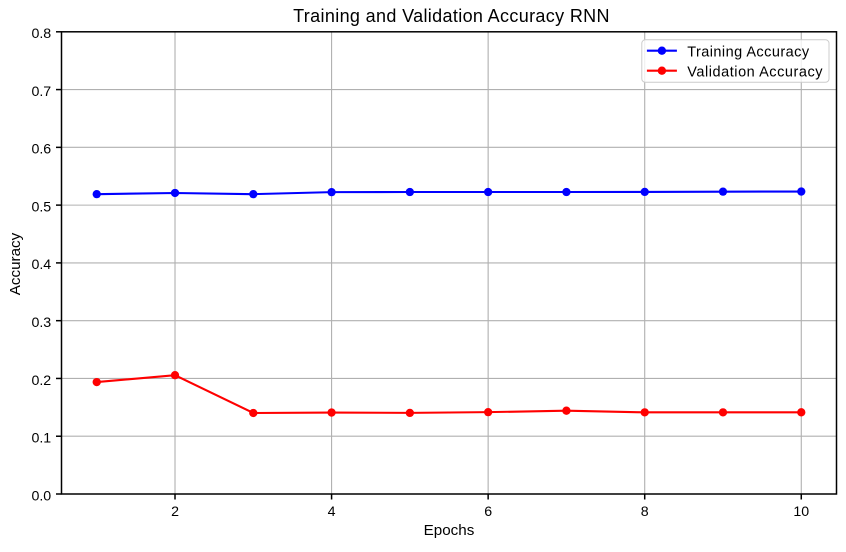  Describe the element at coordinates (41, 439) in the screenshot. I see `svg-text: 0.1` at that location.